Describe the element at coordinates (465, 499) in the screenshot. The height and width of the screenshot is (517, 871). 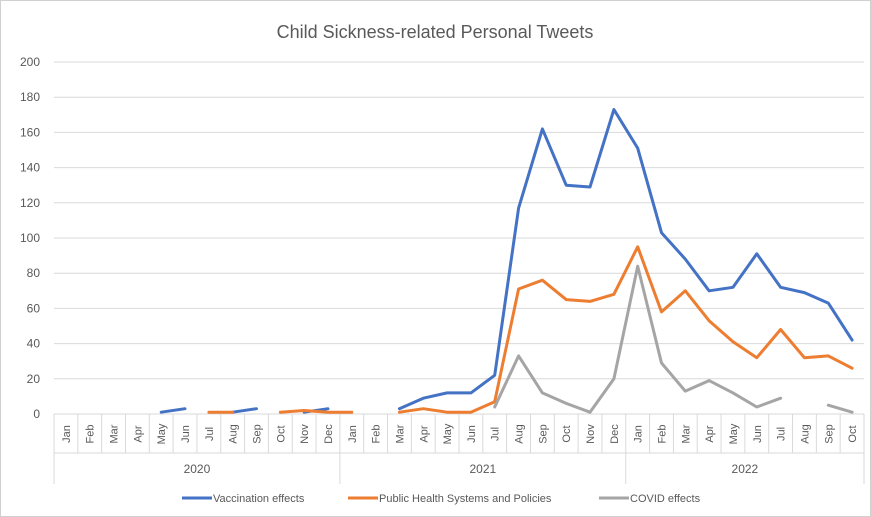
I see `legend-label: Public Health Systems and Policies` at that location.